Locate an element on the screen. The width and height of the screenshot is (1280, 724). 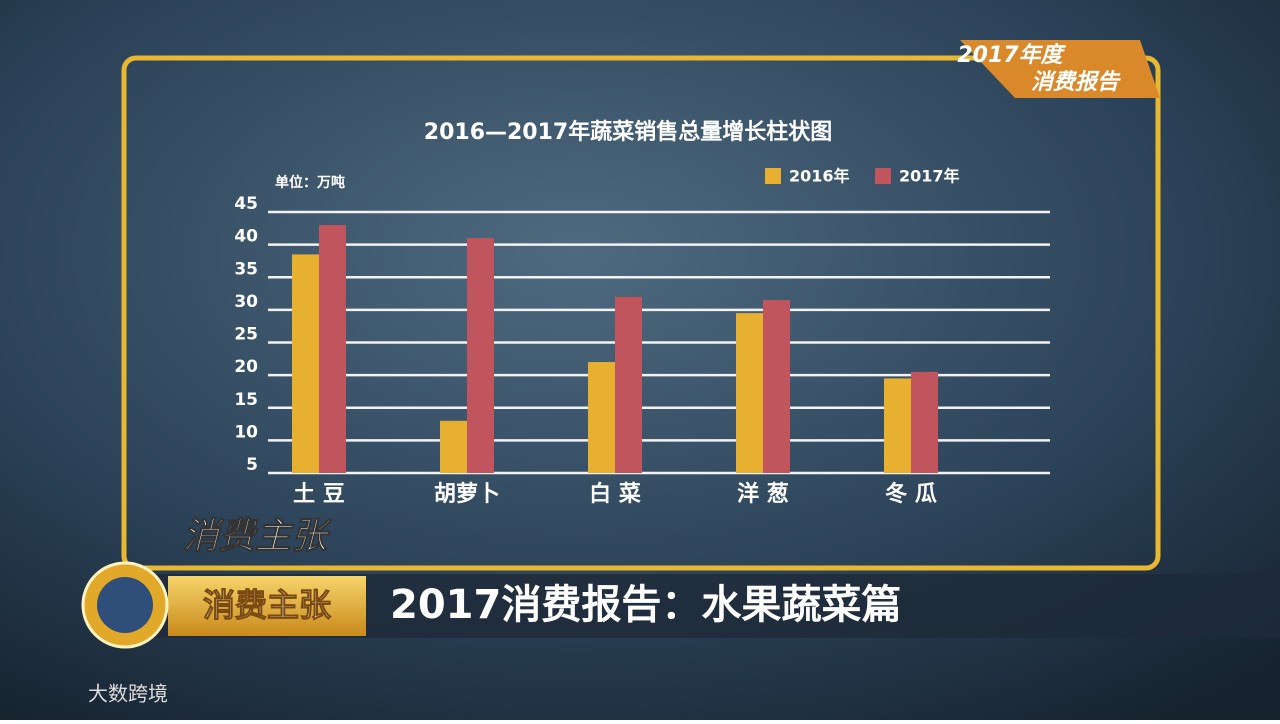
y-tick-label: 20 is located at coordinates (246, 367).